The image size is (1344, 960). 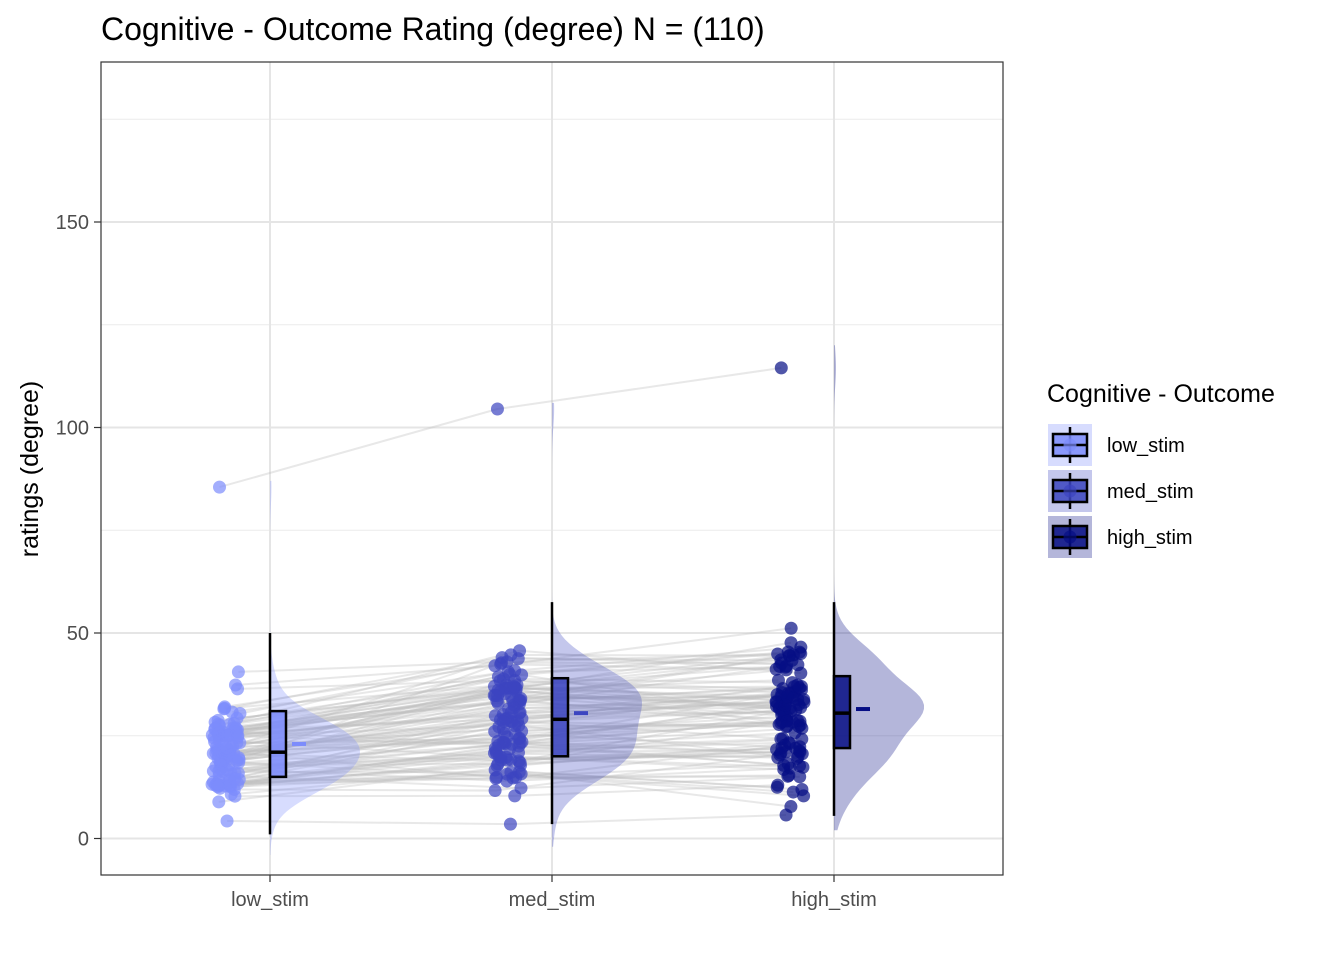 What do you see at coordinates (72, 429) in the screenshot?
I see `y-tick-label: 100` at bounding box center [72, 429].